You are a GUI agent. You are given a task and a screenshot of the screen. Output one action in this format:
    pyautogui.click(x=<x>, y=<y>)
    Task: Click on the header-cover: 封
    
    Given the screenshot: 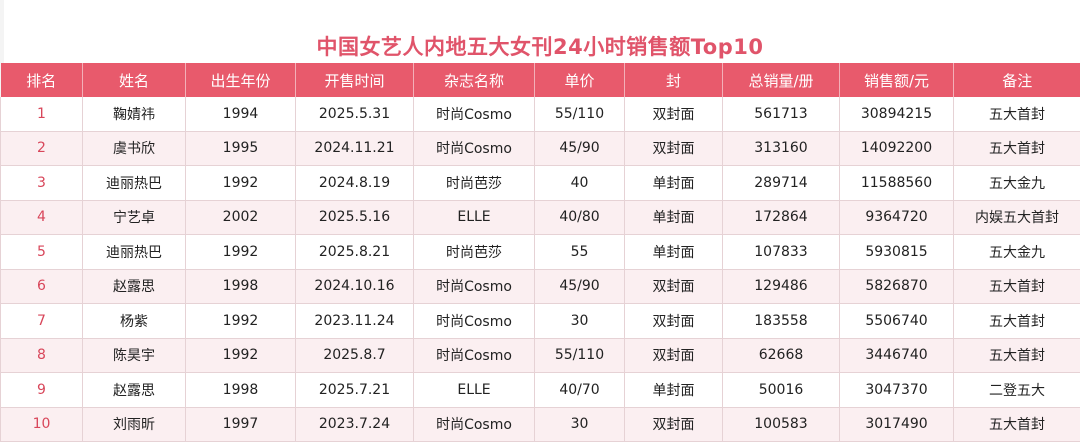 What is the action you would take?
    pyautogui.click(x=674, y=80)
    